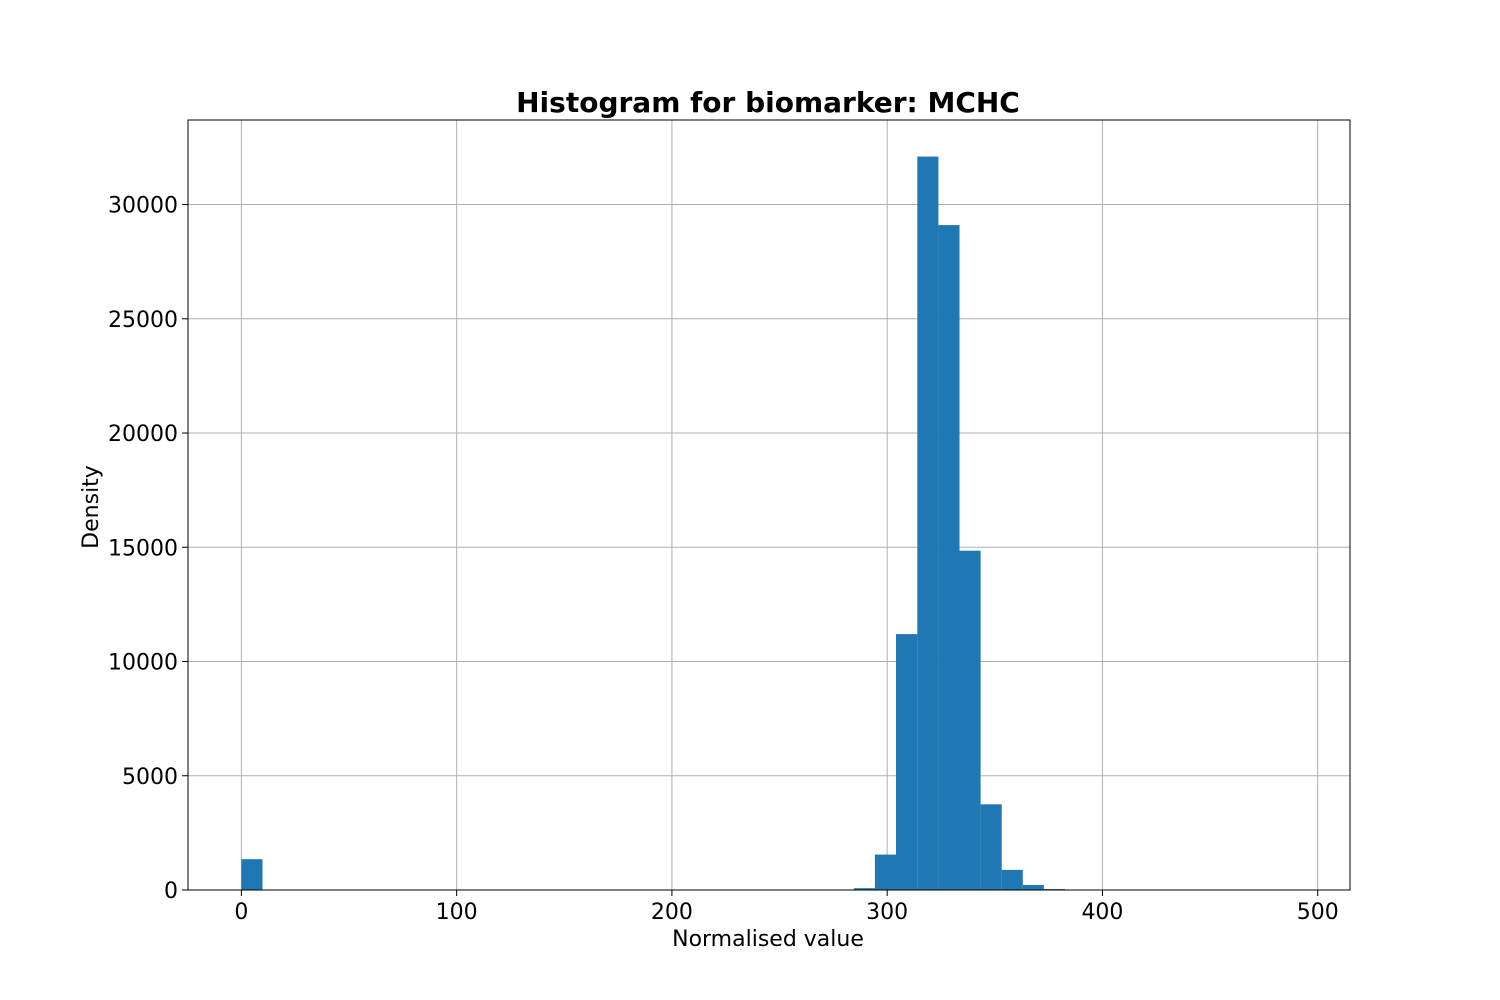 The width and height of the screenshot is (1500, 1000). What do you see at coordinates (241, 912) in the screenshot?
I see `x-tick-label: 0` at bounding box center [241, 912].